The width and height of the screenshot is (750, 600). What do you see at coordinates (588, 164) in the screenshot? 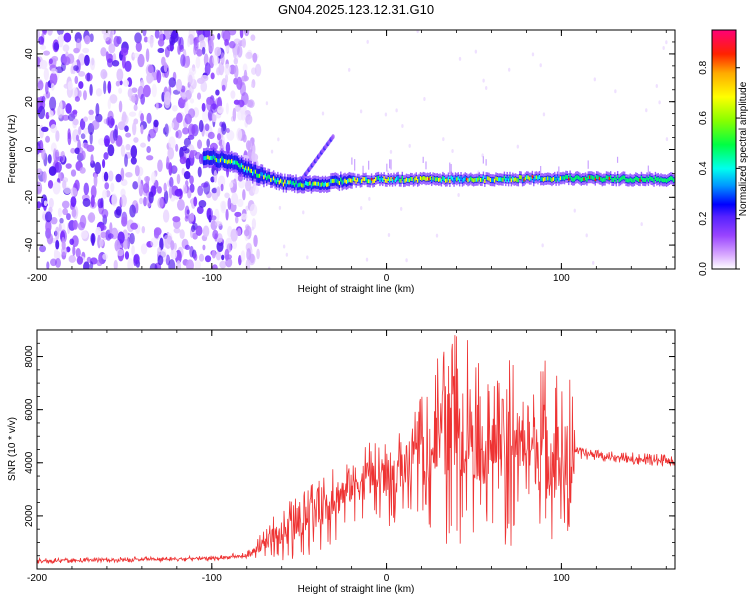
I see `spectrogram-track-spur` at bounding box center [588, 164].